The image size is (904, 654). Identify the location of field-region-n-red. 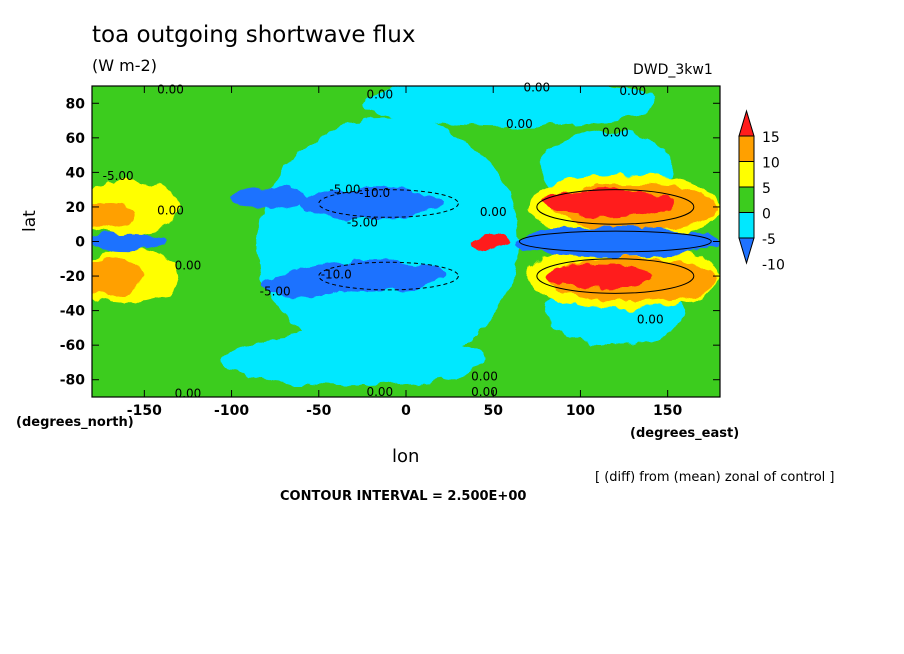
(606, 203).